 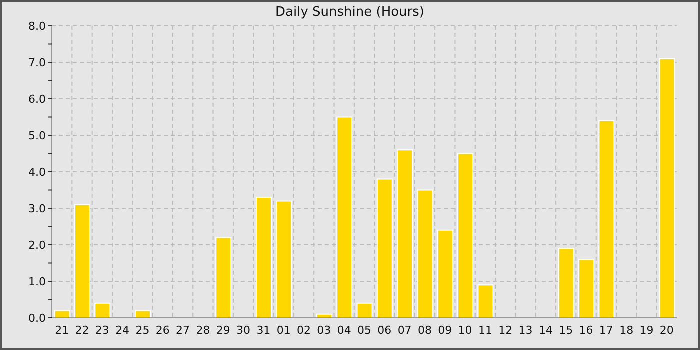 I want to click on y-tick-label: 2.0, so click(x=37, y=245).